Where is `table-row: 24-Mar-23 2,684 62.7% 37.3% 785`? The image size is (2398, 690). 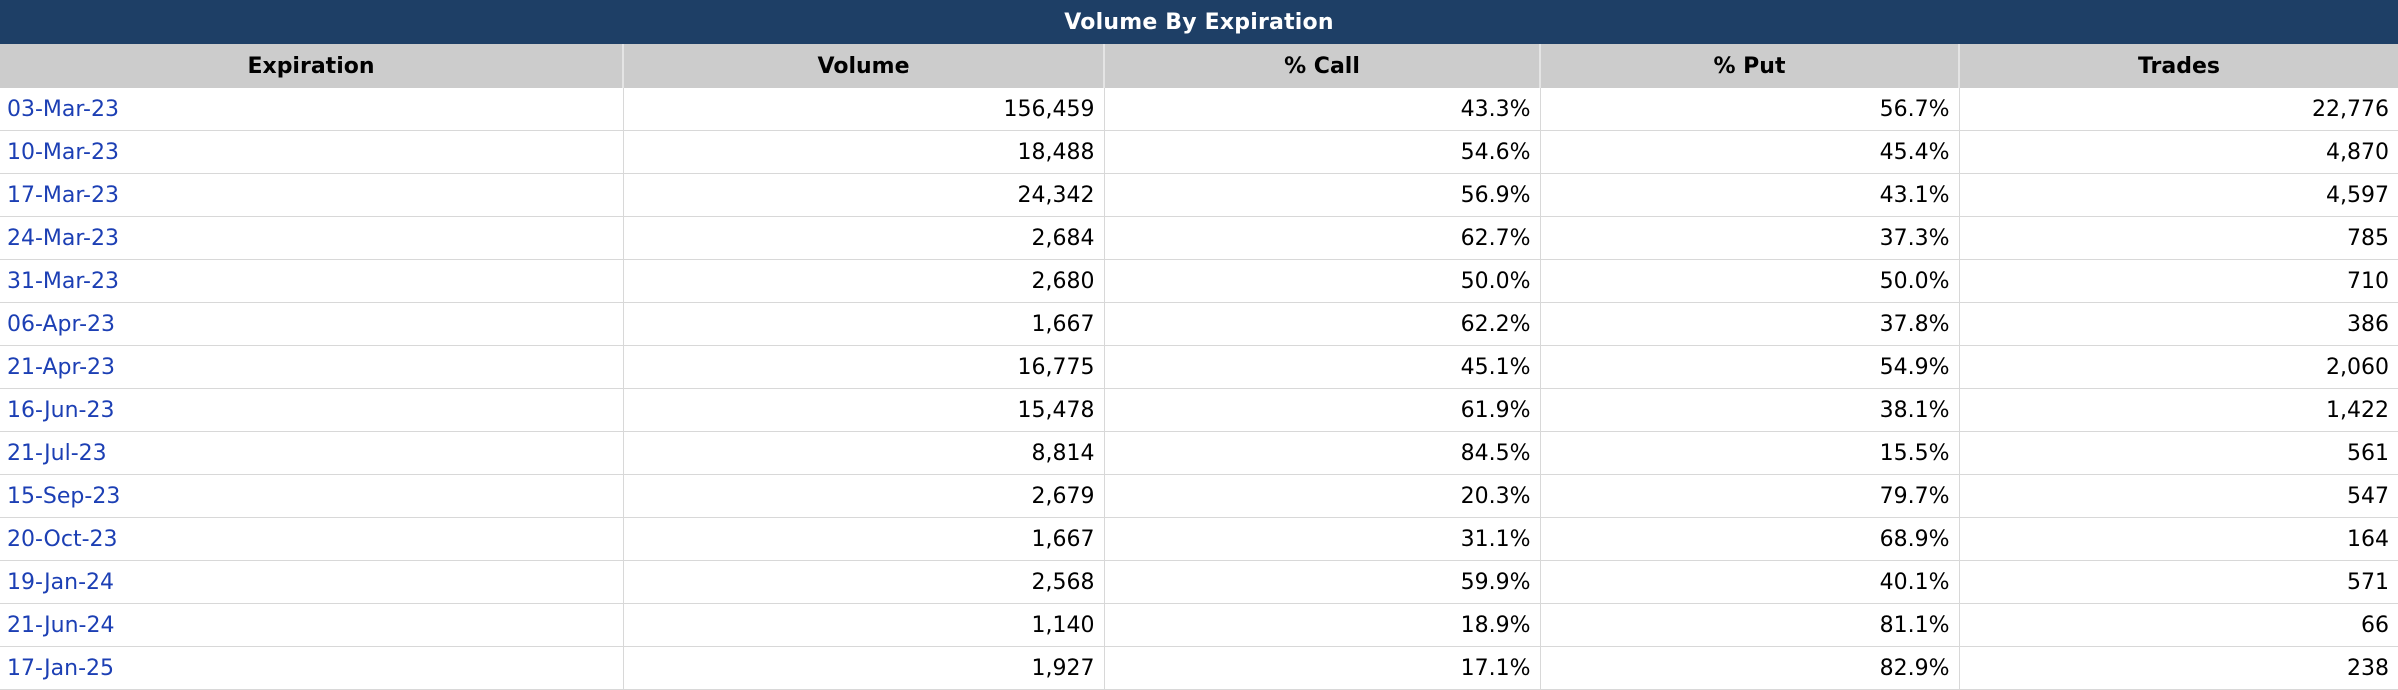
table-row: 24-Mar-23 2,684 62.7% 37.3% 785 is located at coordinates (1199, 238).